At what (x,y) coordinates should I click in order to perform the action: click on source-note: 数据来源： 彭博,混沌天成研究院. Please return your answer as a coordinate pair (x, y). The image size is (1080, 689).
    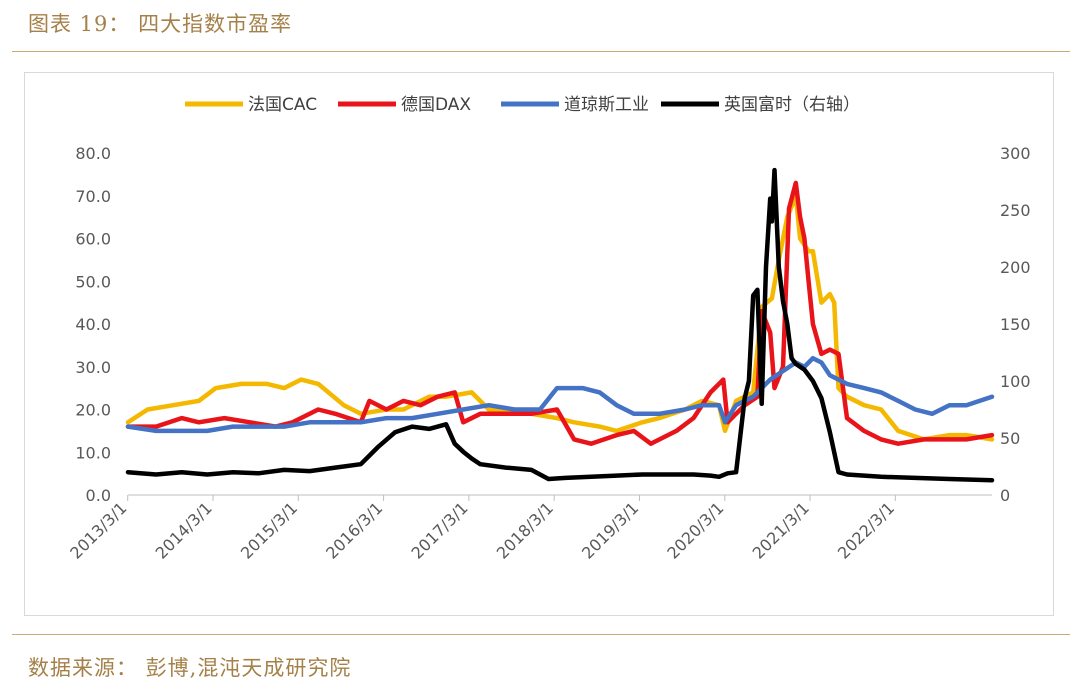
    Looking at the image, I should click on (190, 668).